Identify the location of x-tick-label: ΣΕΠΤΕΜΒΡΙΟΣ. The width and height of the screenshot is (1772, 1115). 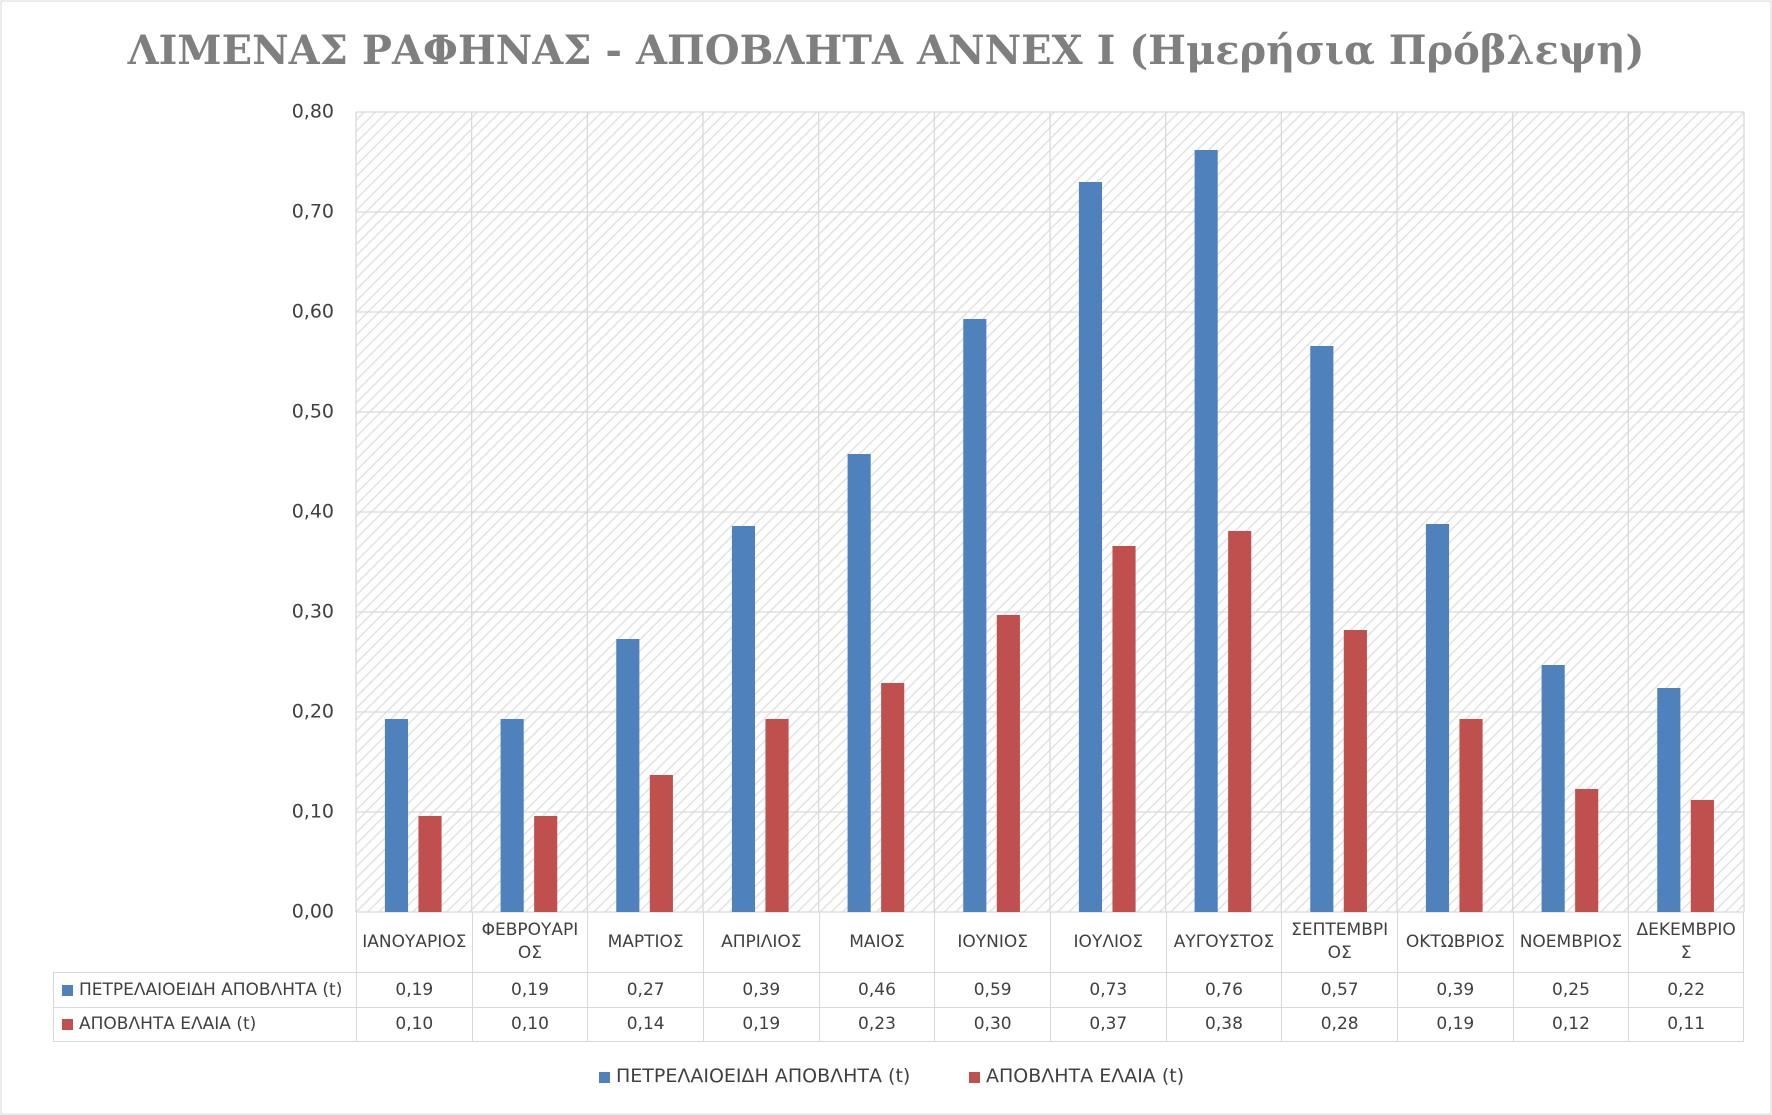
(1339, 942).